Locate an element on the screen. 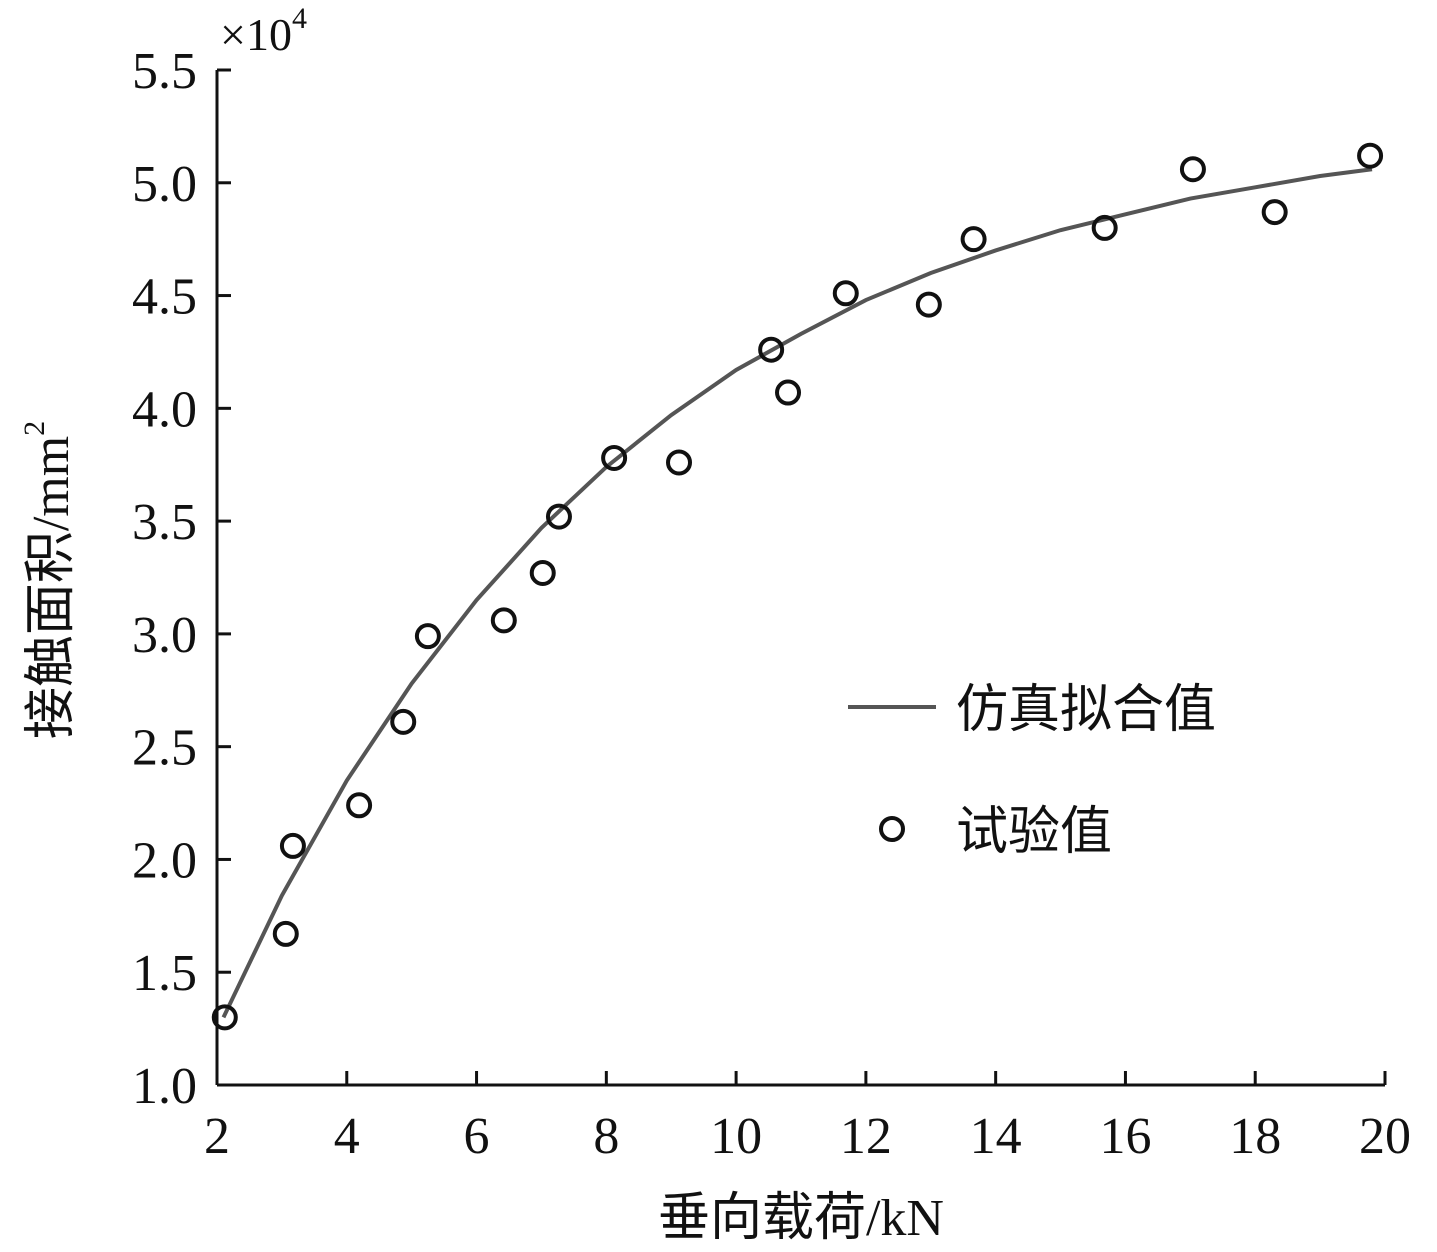  y-tick-label: 1.5 is located at coordinates (164, 973).